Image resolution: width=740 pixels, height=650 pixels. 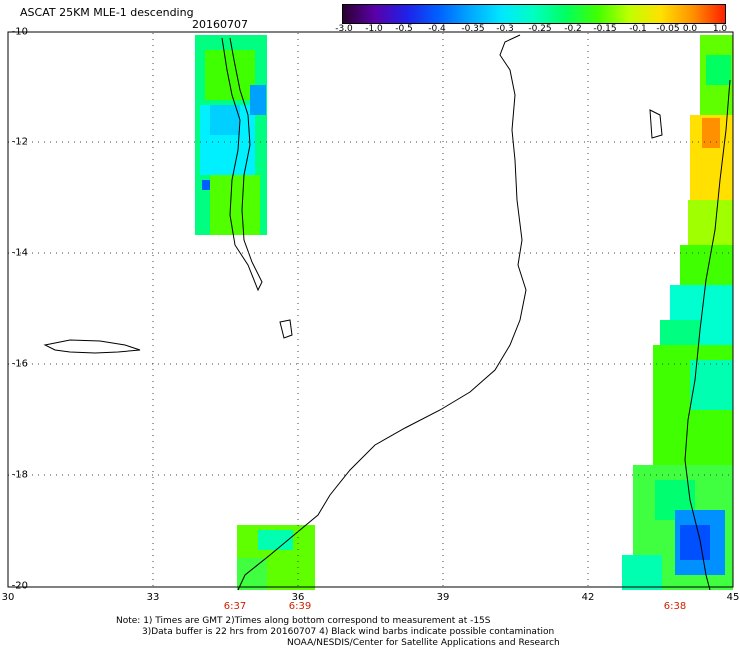 What do you see at coordinates (153, 597) in the screenshot?
I see `lon-label: 33` at bounding box center [153, 597].